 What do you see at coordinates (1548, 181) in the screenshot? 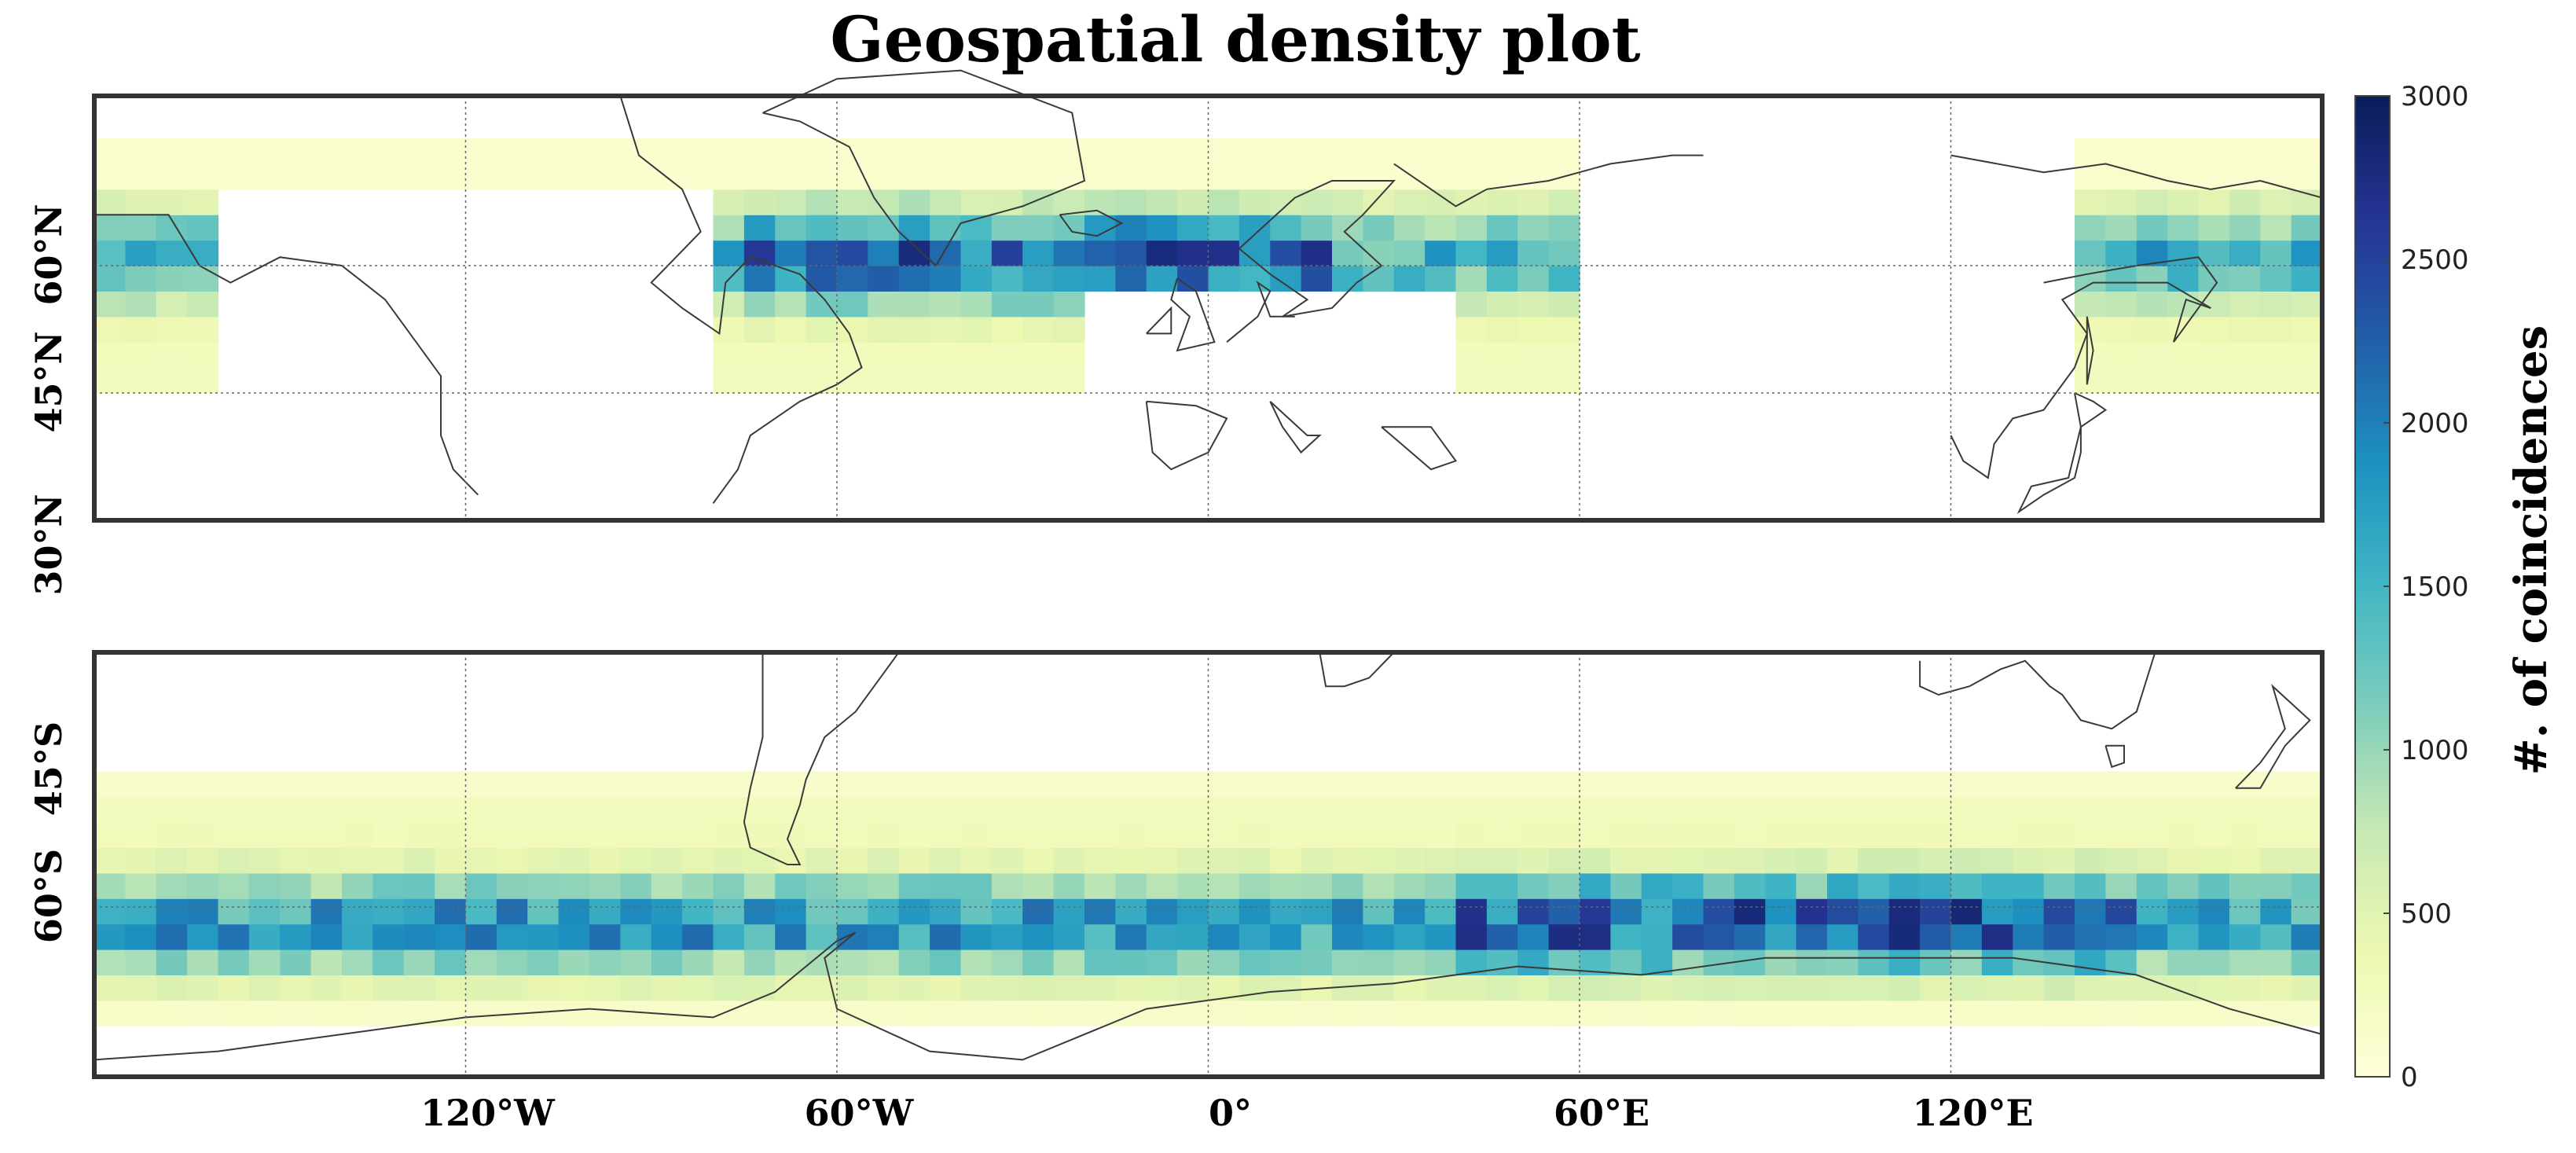
I see `coastline` at bounding box center [1548, 181].